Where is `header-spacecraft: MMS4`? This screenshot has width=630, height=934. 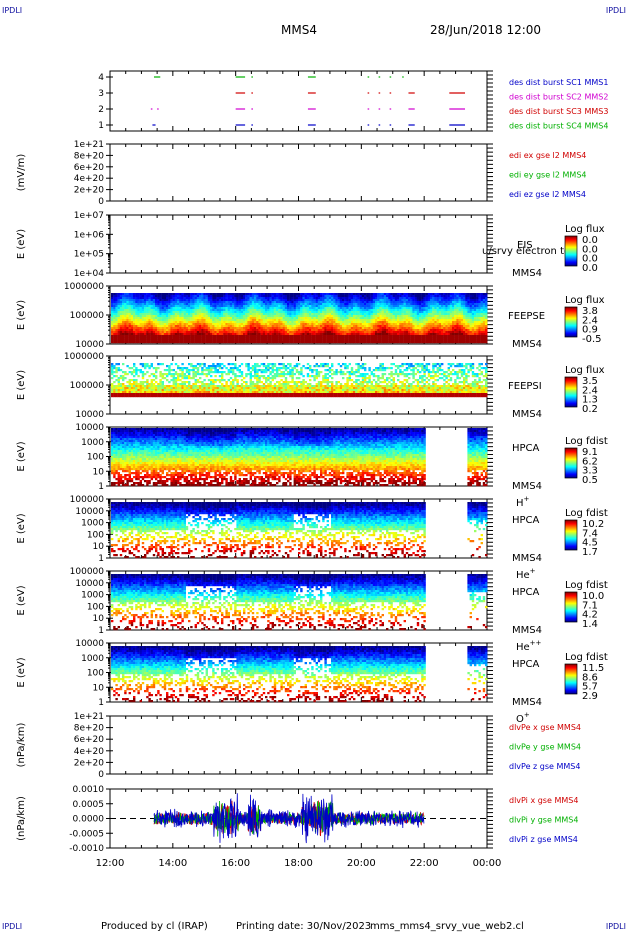 header-spacecraft: MMS4 is located at coordinates (299, 30).